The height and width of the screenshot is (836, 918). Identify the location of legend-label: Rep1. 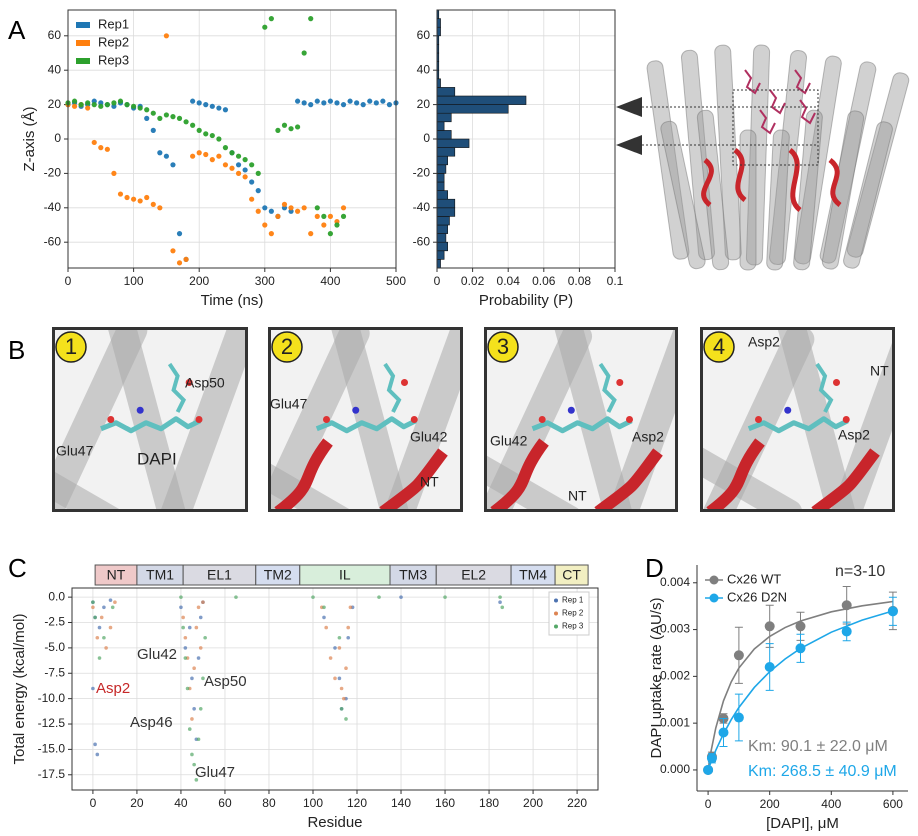
(113, 23).